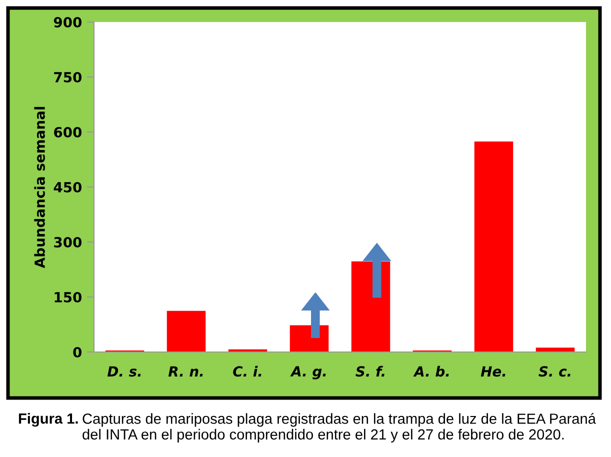  What do you see at coordinates (185, 371) in the screenshot?
I see `x-tick-label: R. n.` at bounding box center [185, 371].